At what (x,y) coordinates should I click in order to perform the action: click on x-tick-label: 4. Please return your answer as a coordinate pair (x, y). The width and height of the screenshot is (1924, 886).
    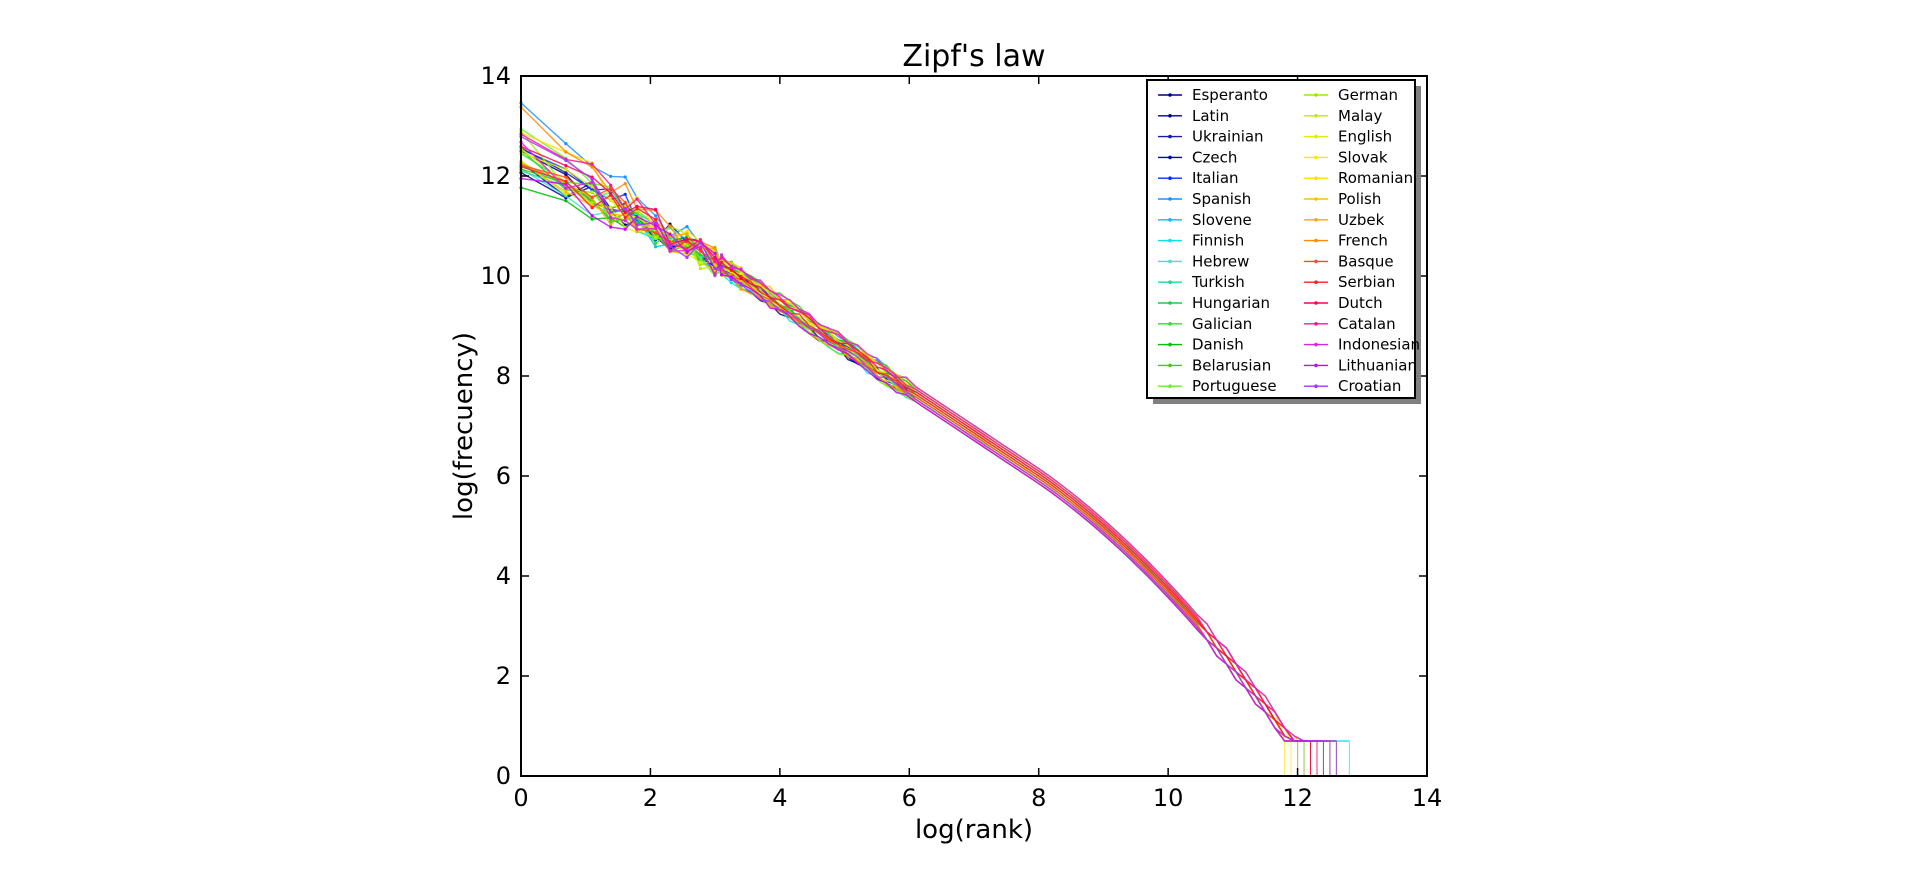
    Looking at the image, I should click on (779, 798).